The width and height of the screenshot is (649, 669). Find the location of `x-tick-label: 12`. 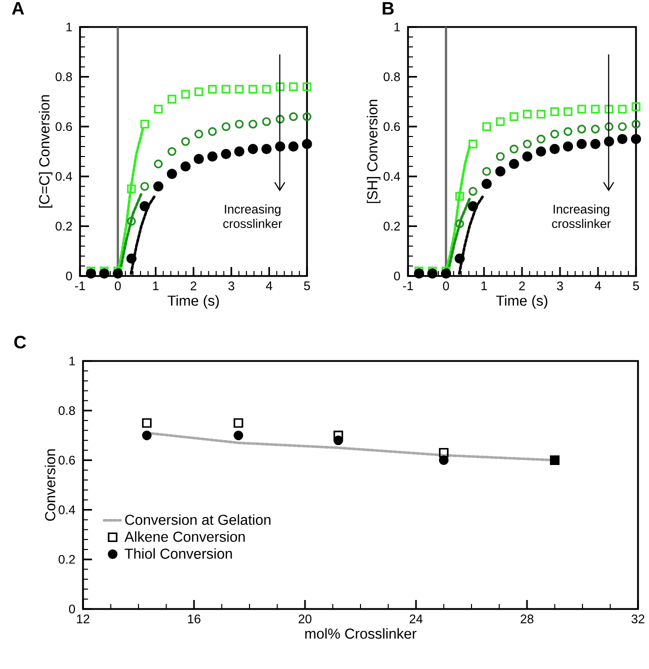

x-tick-label: 12 is located at coordinates (83, 619).